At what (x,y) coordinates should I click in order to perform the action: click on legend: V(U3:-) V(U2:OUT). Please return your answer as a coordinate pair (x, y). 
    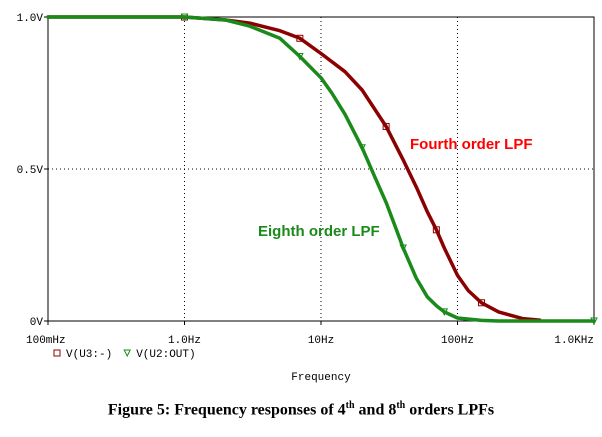
    Looking at the image, I should click on (124, 355).